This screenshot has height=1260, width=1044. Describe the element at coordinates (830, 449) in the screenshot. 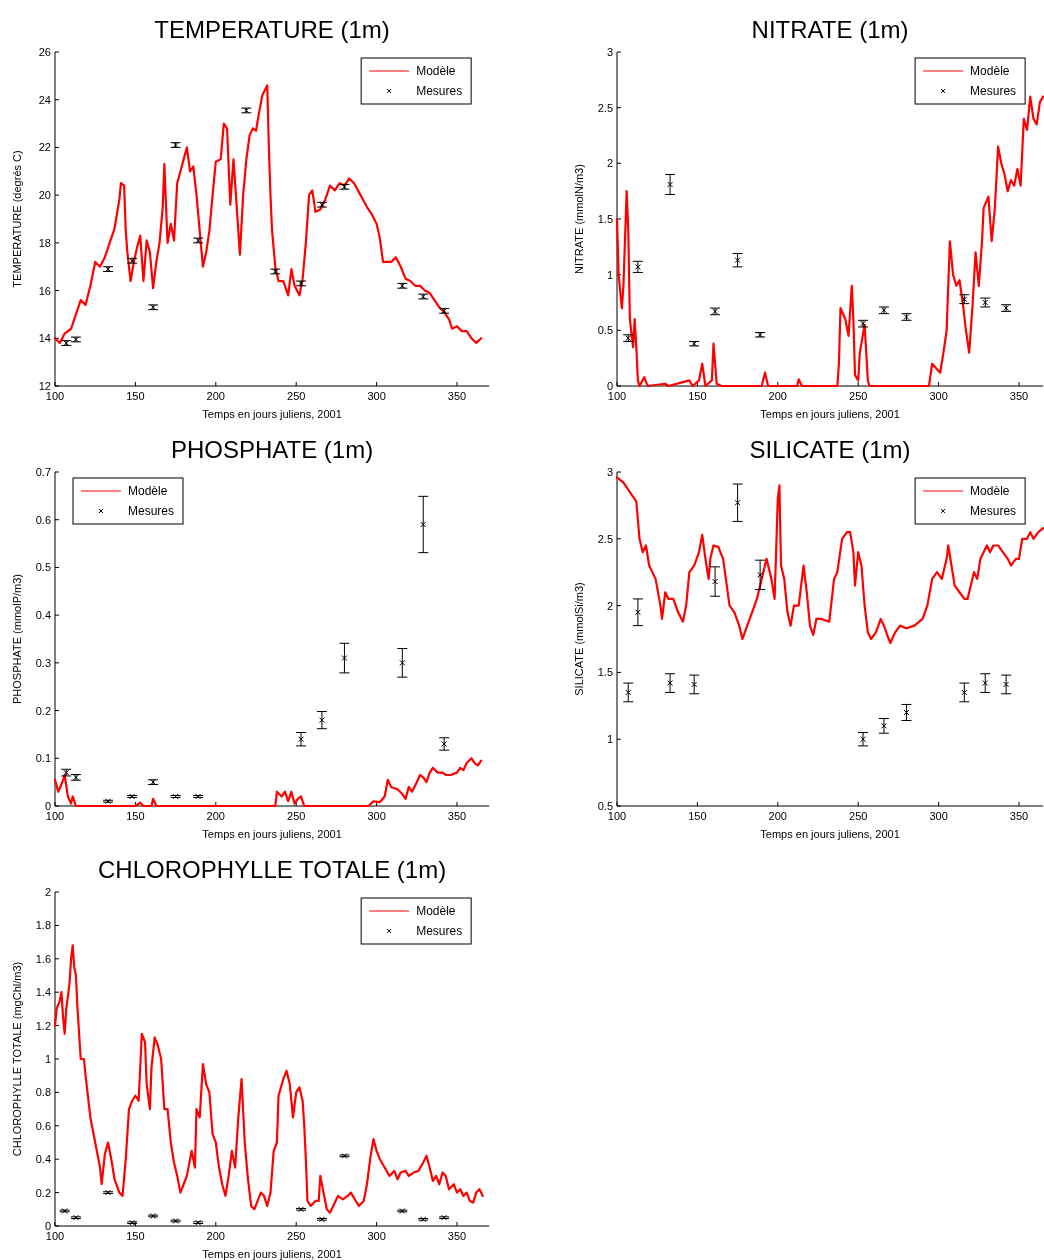

I see `chart-title: SILICATE (1m)` at that location.